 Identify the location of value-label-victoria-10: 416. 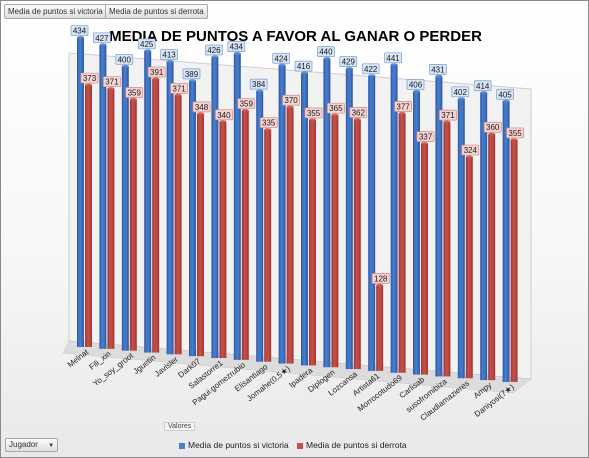
(304, 66).